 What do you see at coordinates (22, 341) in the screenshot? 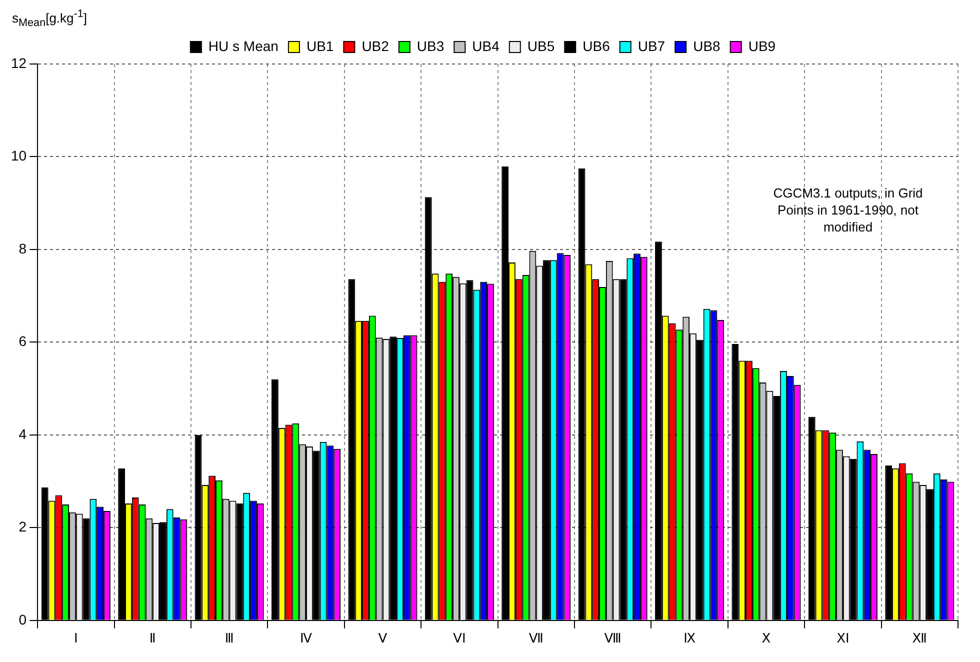
I see `y-tick-label: 6` at bounding box center [22, 341].